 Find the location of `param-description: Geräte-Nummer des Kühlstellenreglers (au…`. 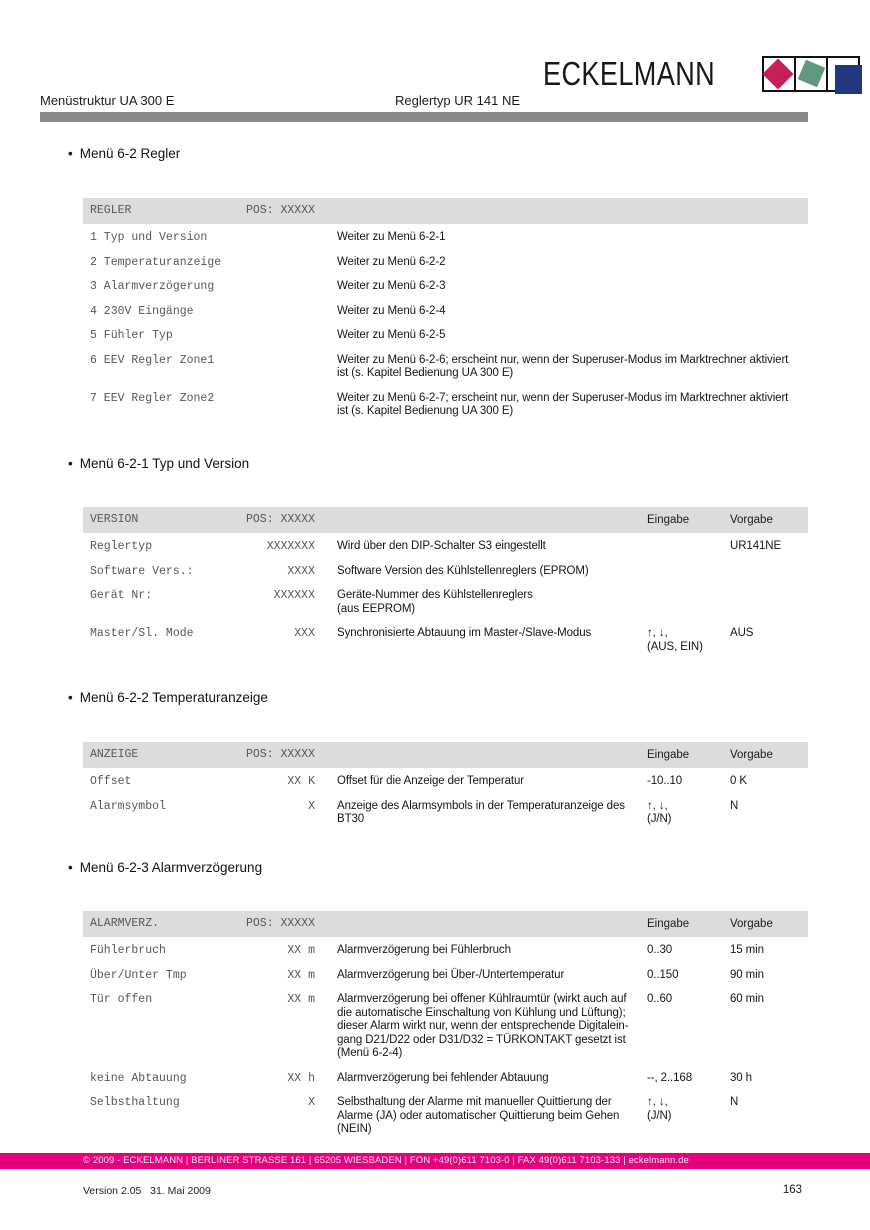

param-description: Geräte-Nummer des Kühlstellenreglers (au… is located at coordinates (435, 602).